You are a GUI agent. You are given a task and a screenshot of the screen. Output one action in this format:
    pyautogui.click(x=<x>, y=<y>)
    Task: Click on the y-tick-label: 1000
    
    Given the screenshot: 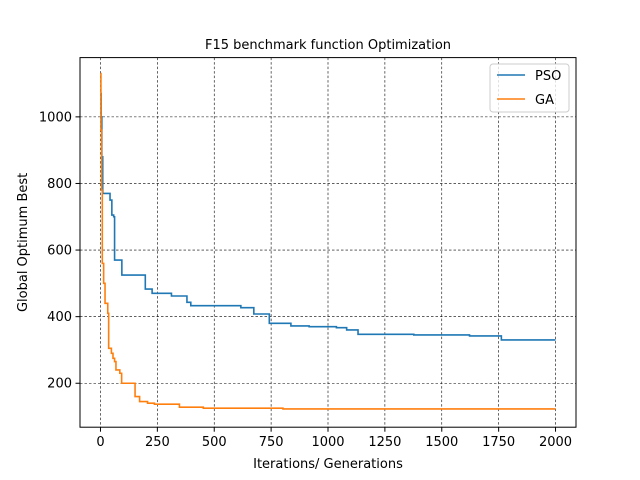 What is the action you would take?
    pyautogui.click(x=55, y=117)
    